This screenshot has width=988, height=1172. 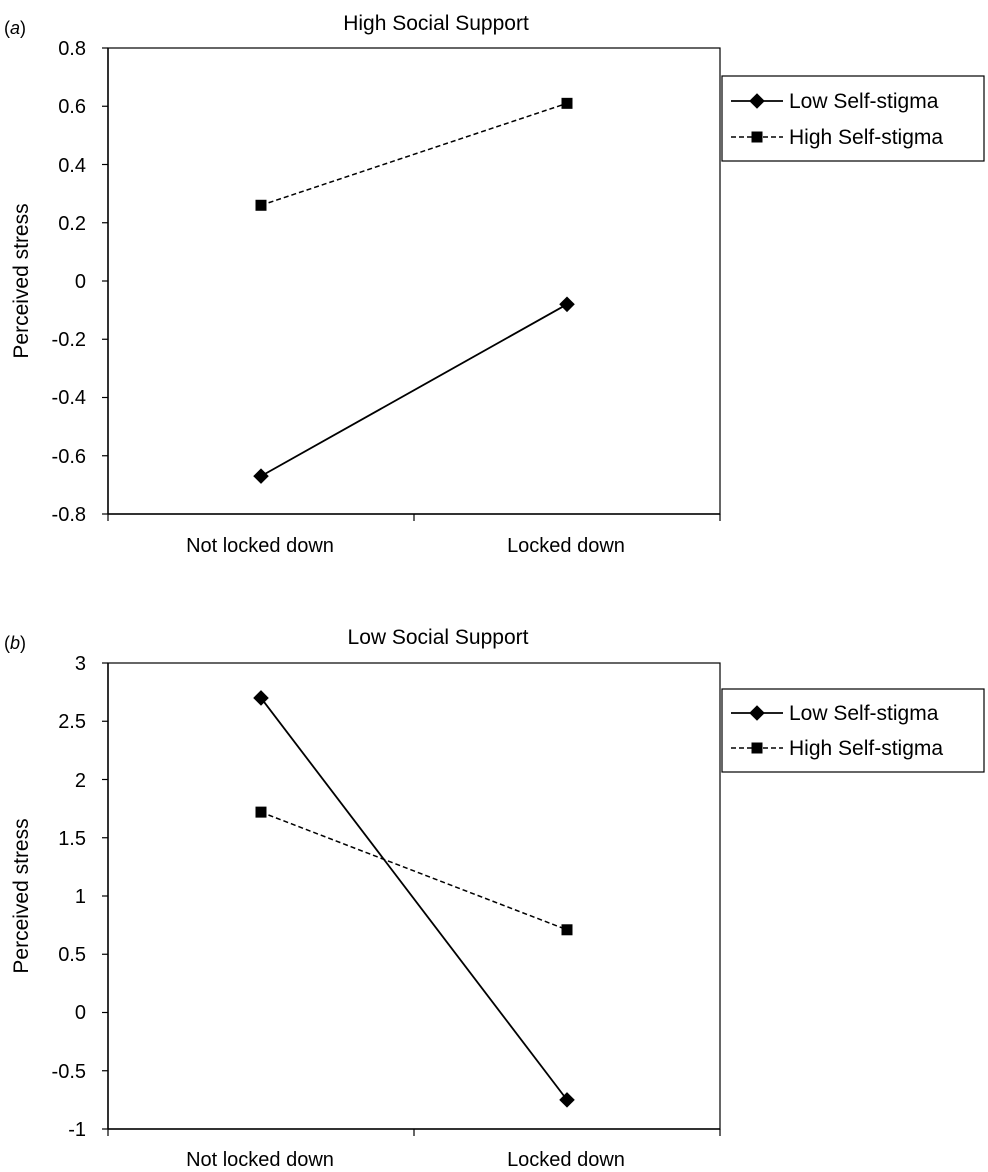 What do you see at coordinates (757, 713) in the screenshot?
I see `diamond-marker-icon` at bounding box center [757, 713].